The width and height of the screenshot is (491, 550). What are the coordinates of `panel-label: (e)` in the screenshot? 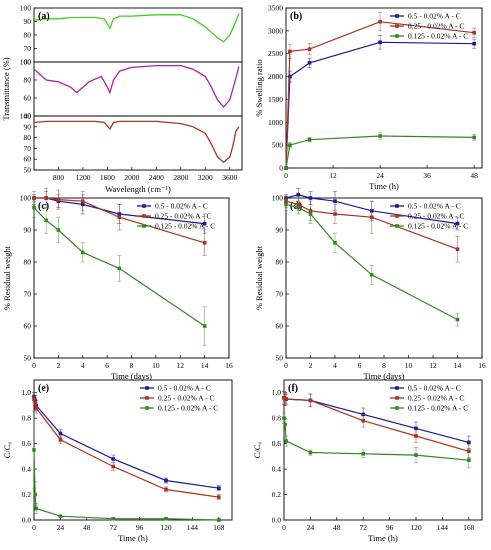 It's located at (43, 388).